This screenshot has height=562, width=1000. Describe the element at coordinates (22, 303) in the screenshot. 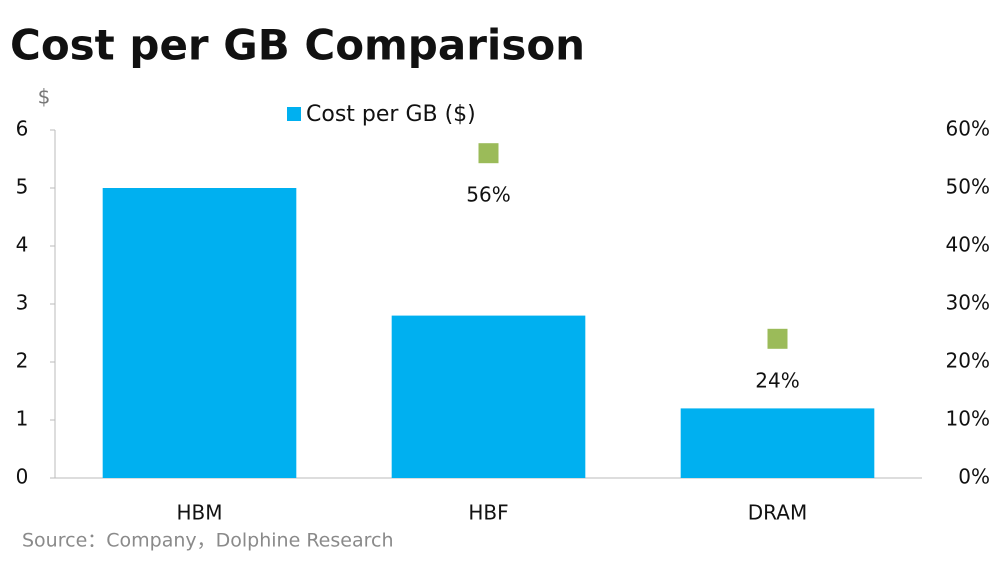

I see `y-tick-label: 3` at that location.